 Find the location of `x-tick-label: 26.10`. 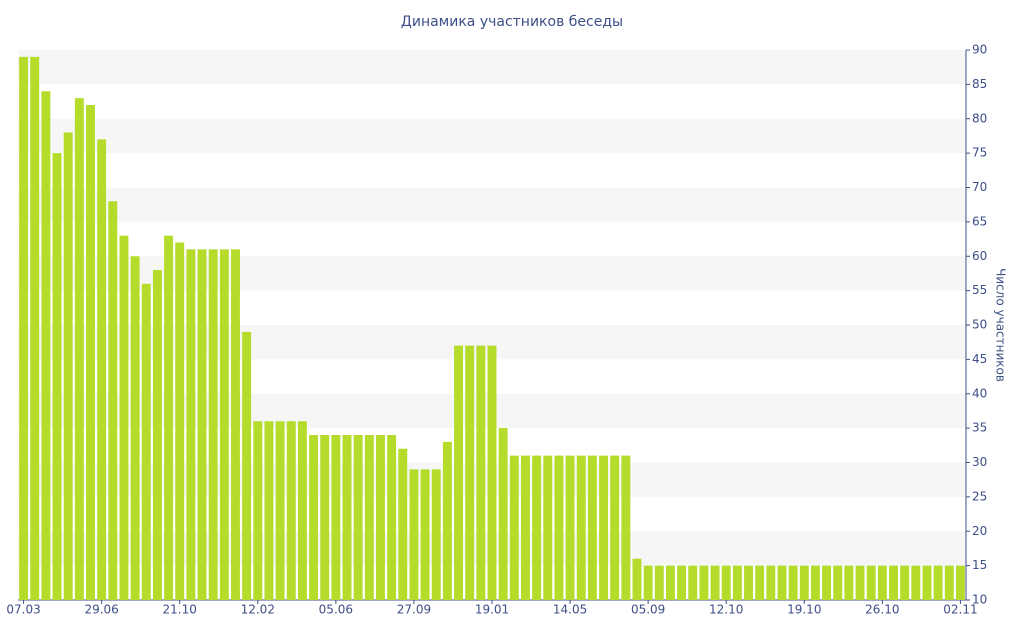

x-tick-label: 26.10 is located at coordinates (882, 610).